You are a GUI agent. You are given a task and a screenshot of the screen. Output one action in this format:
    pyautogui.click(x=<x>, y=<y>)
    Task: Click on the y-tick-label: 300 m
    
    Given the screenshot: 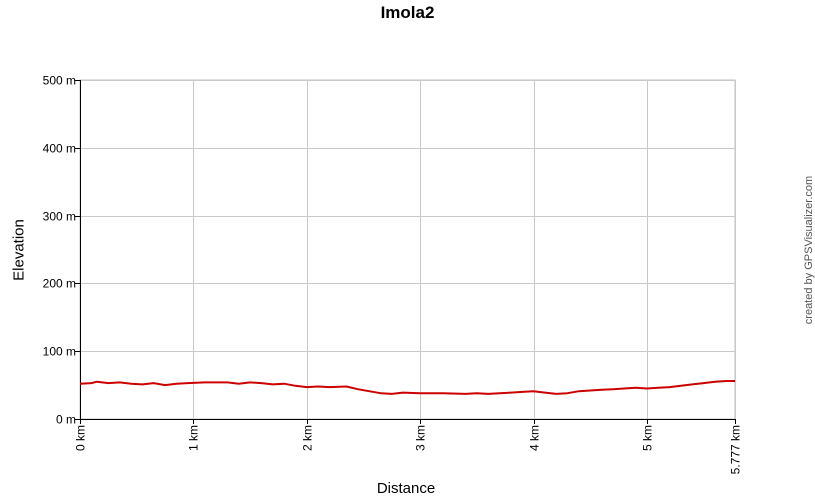 What is the action you would take?
    pyautogui.click(x=59, y=217)
    